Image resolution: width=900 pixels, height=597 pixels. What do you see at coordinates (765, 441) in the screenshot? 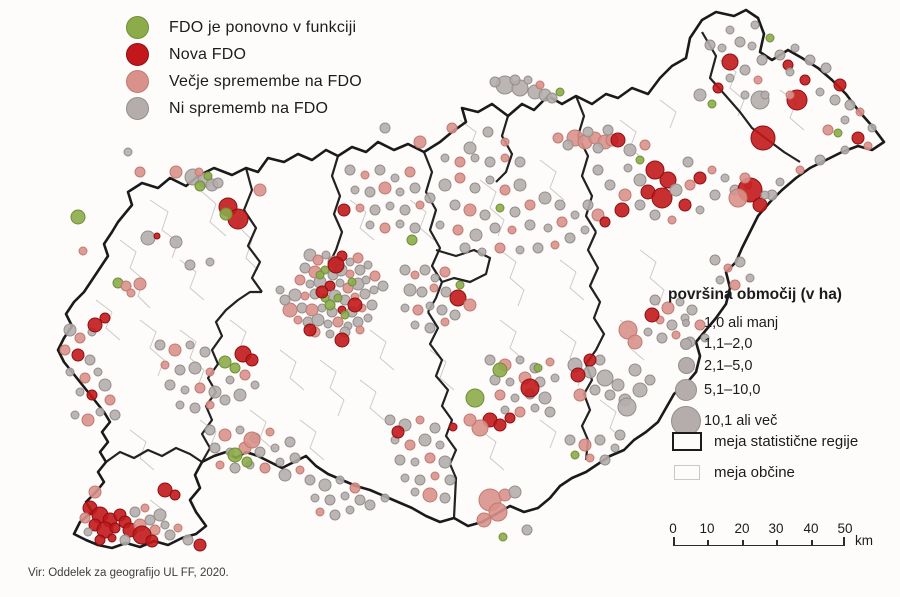
I see `boundary-legend-region: meja statistične regije` at bounding box center [765, 441].